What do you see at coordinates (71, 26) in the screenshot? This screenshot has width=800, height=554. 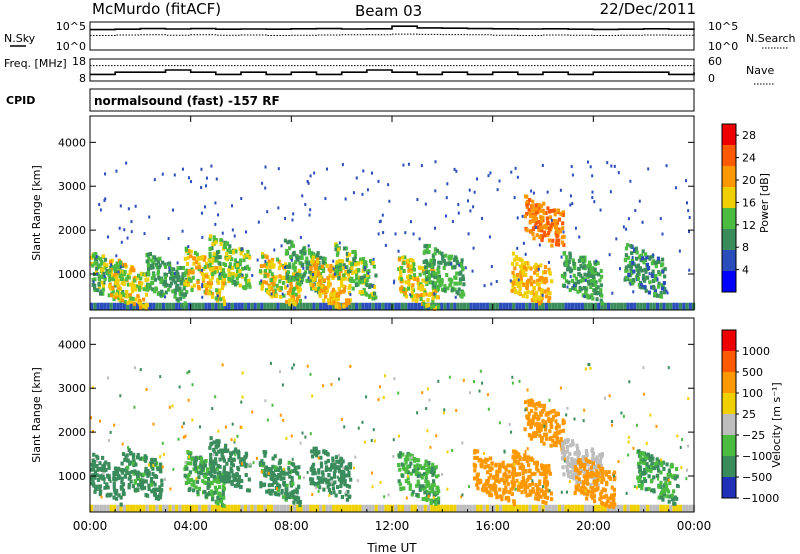 I see `nsky-tick-top: 10^5` at bounding box center [71, 26].